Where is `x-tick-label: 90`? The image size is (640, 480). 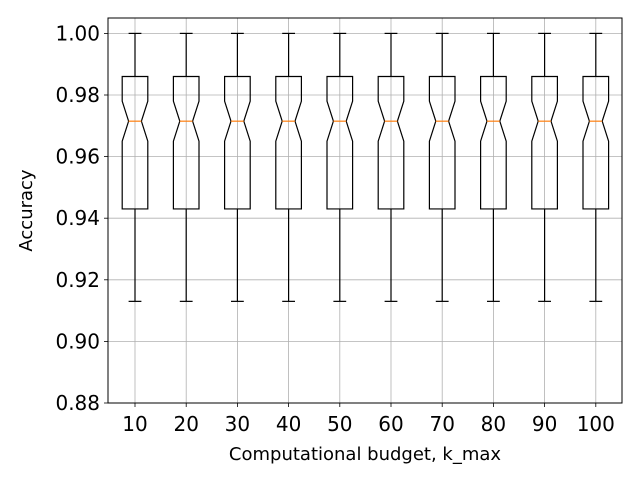 x-tick-label: 90 is located at coordinates (544, 424).